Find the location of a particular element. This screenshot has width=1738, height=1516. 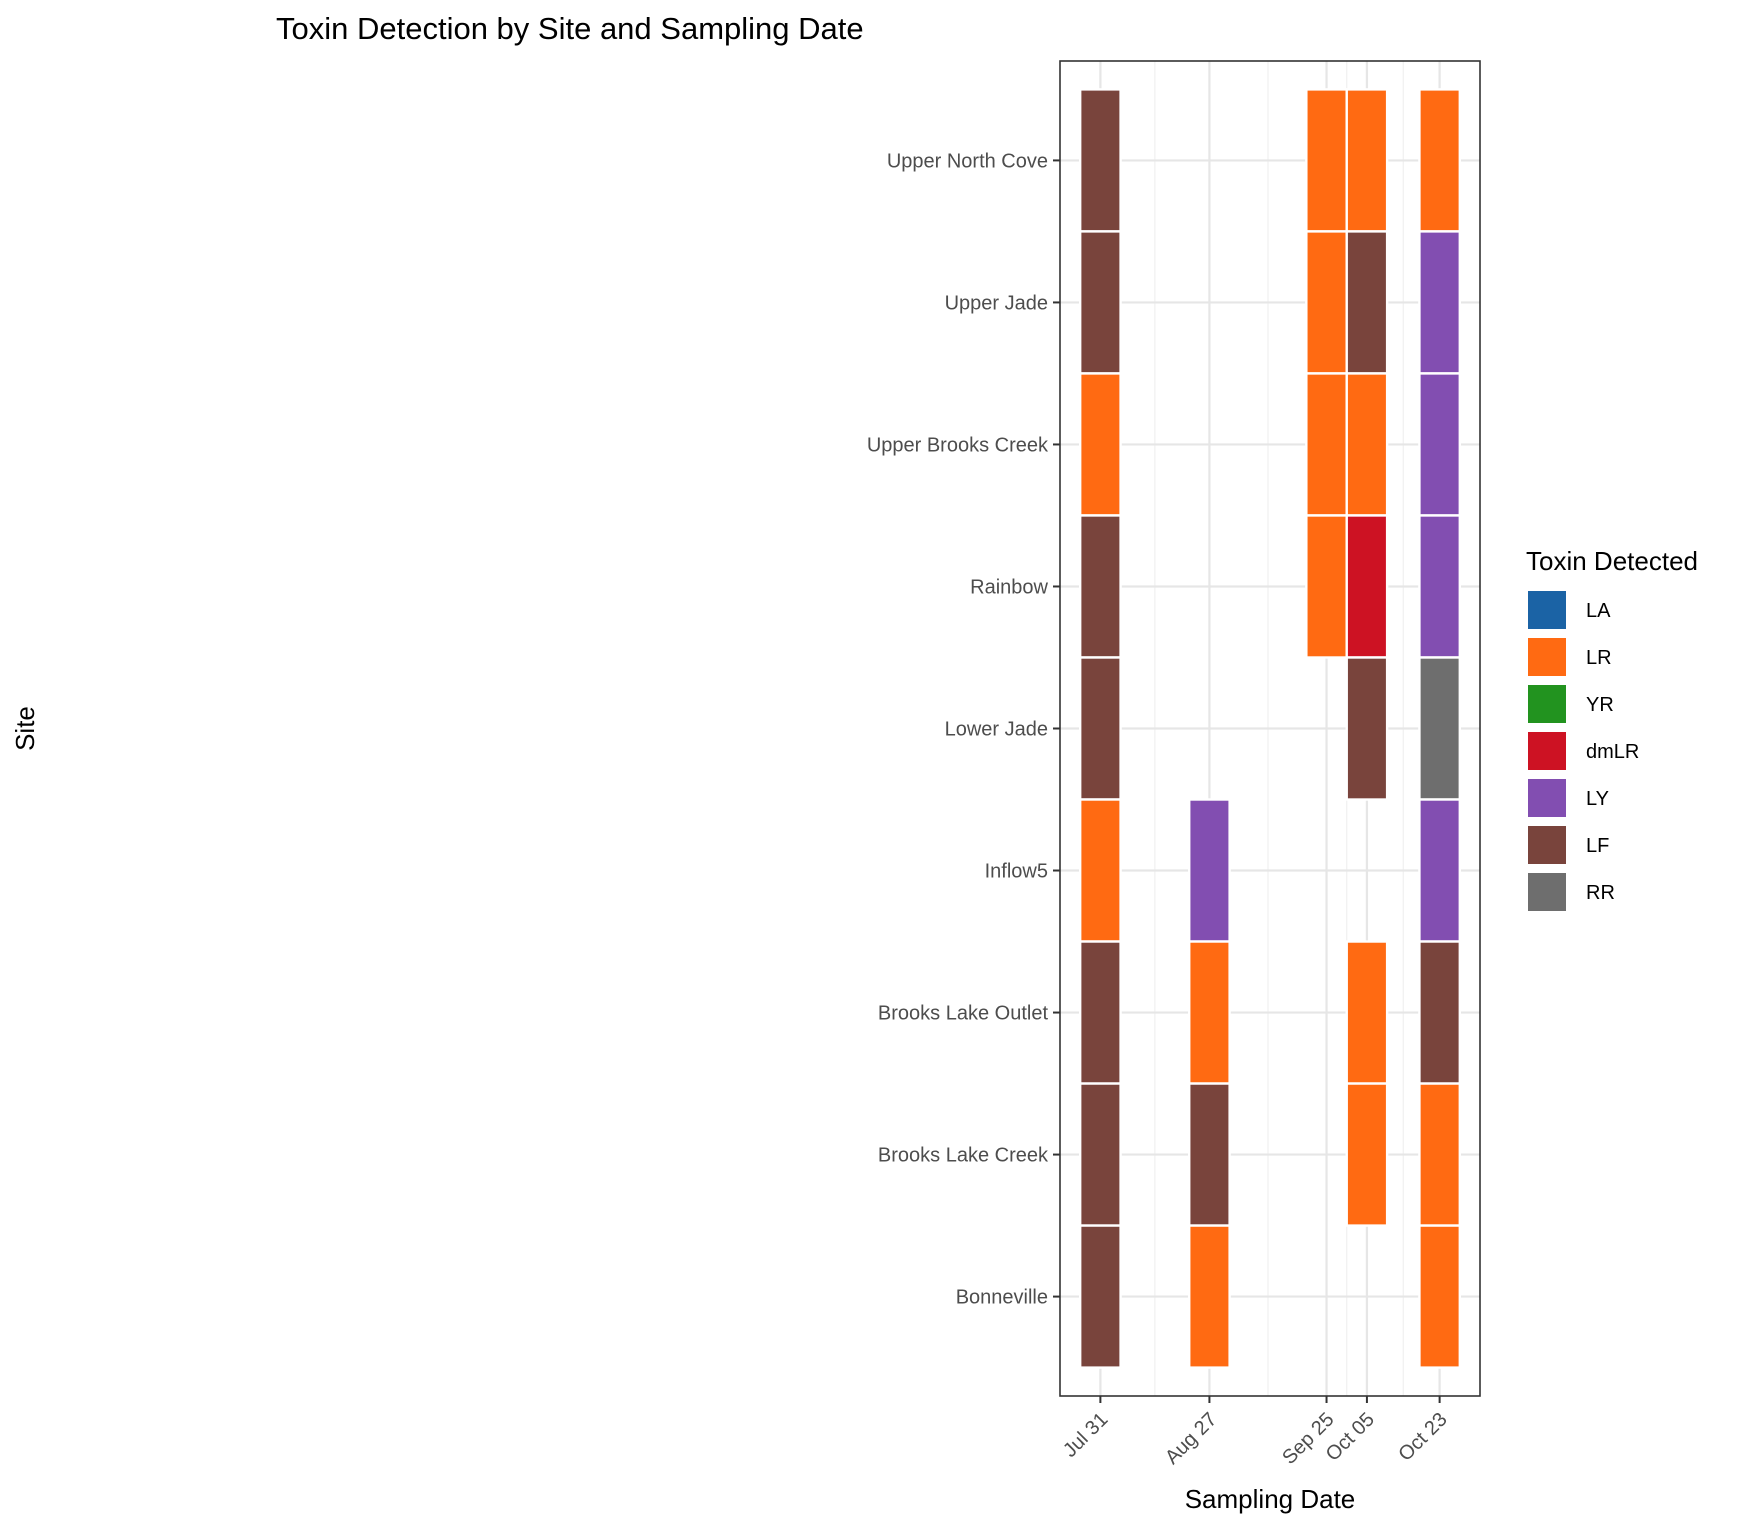

legend-label: LA is located at coordinates (1598, 611).